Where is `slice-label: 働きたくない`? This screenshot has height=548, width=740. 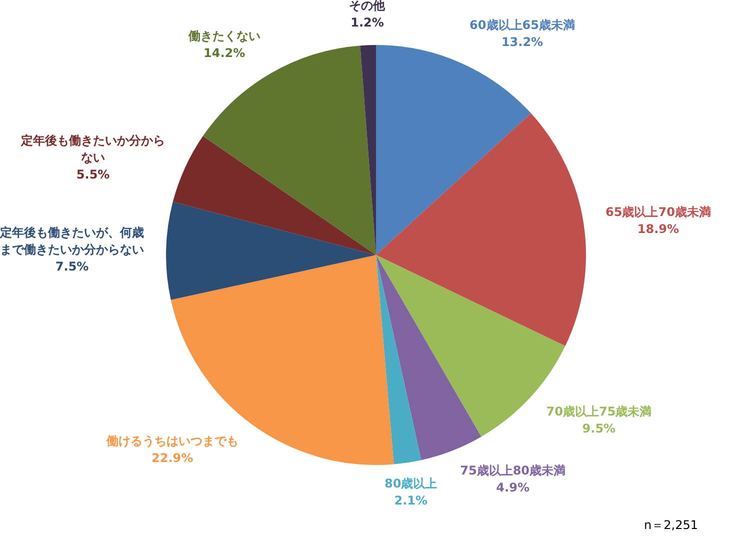 slice-label: 働きたくない is located at coordinates (223, 36).